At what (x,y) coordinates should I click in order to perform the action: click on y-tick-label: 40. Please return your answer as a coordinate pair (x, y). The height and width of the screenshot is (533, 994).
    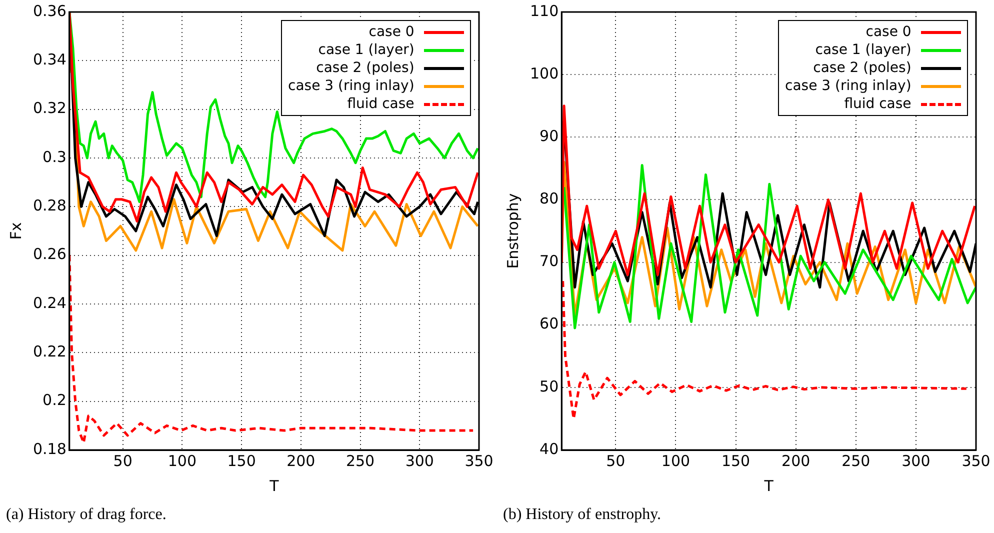
    Looking at the image, I should click on (549, 449).